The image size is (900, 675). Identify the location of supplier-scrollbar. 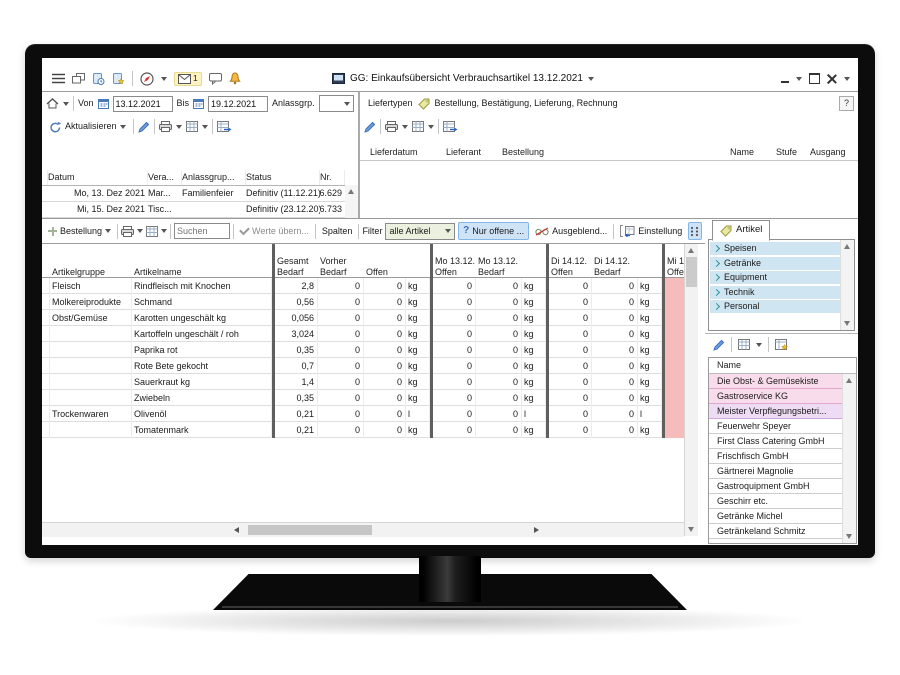
(849, 458).